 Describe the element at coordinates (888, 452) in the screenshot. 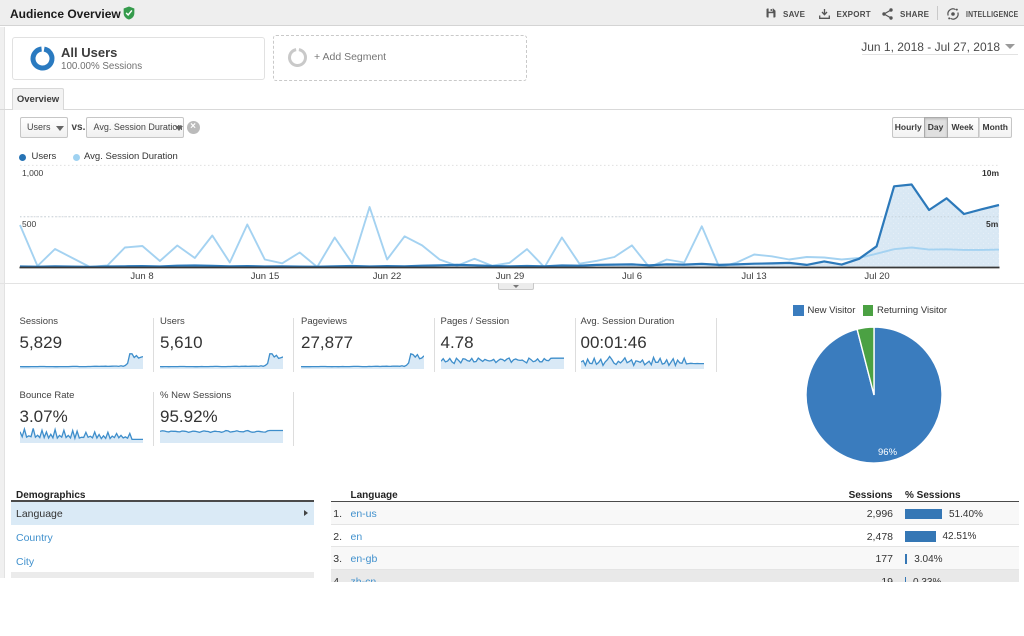

I see `svg-text: 96%` at that location.